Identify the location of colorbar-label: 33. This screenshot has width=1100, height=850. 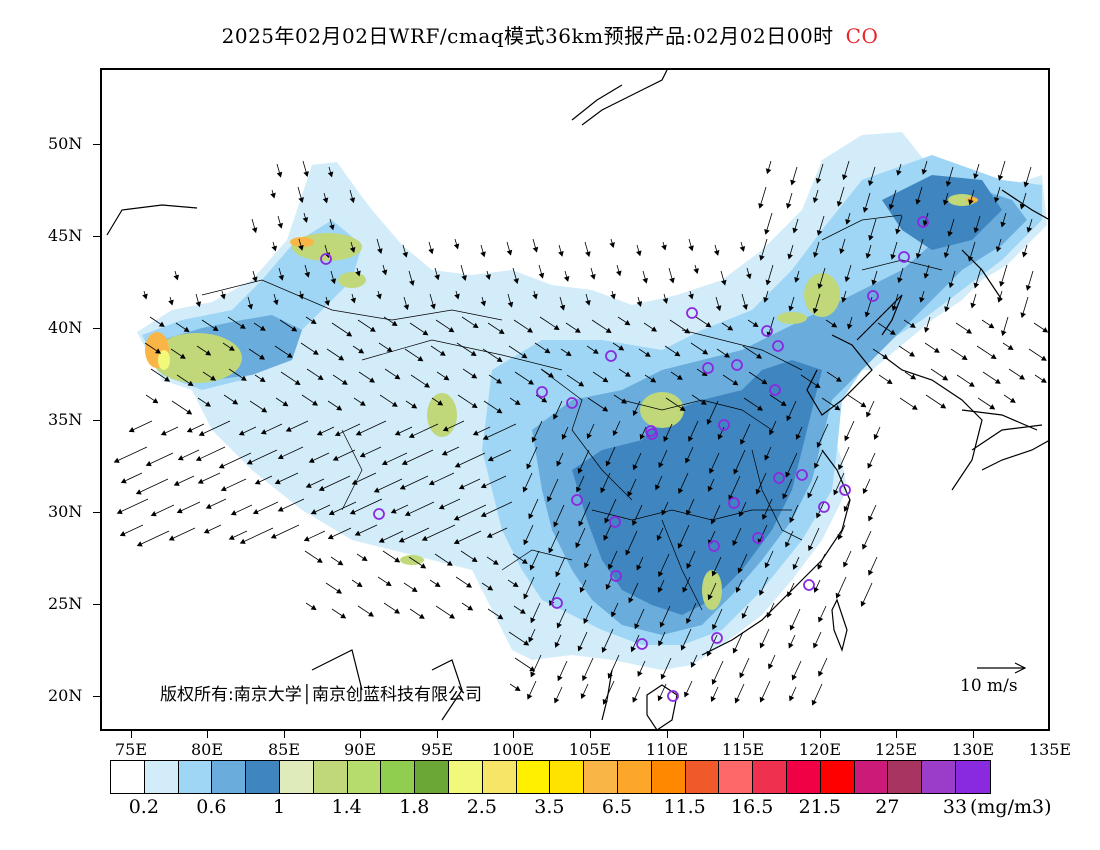
(955, 807).